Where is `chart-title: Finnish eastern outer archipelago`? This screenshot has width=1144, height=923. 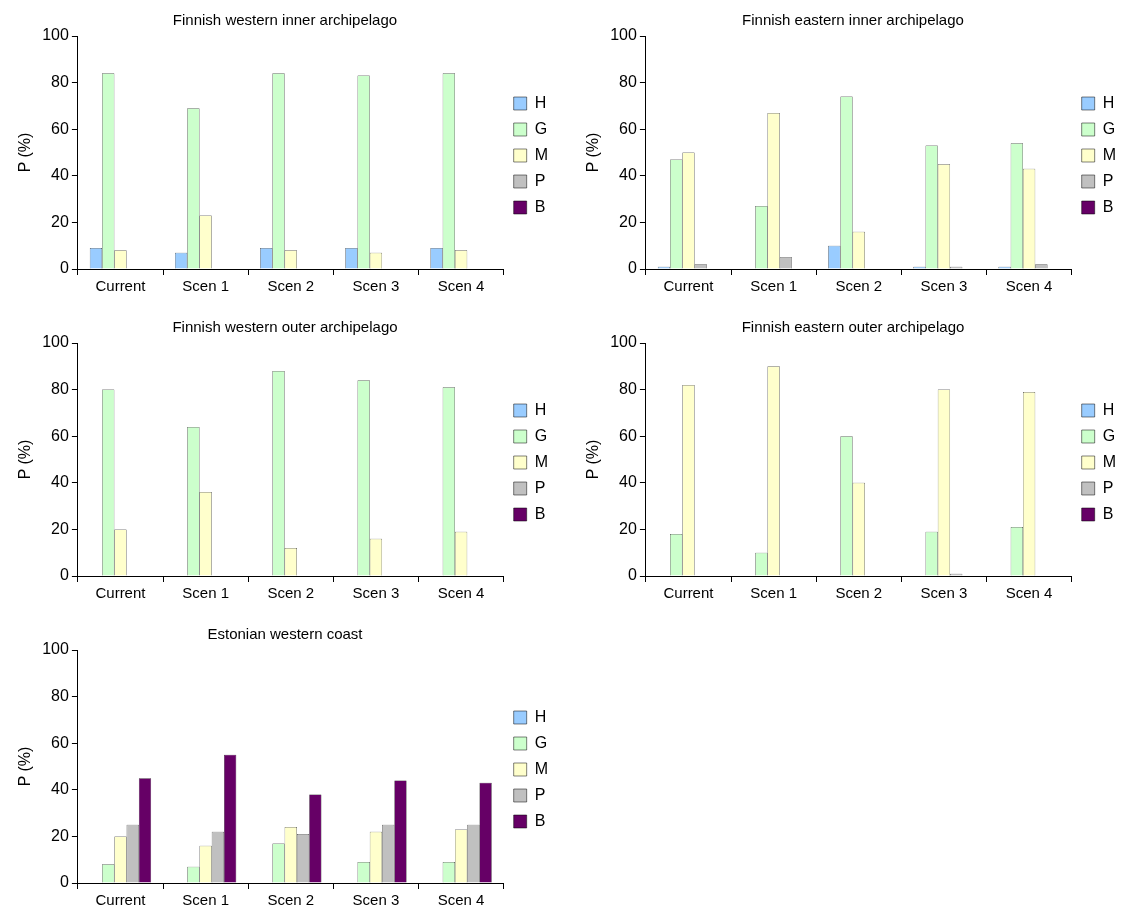
chart-title: Finnish eastern outer archipelago is located at coordinates (853, 327).